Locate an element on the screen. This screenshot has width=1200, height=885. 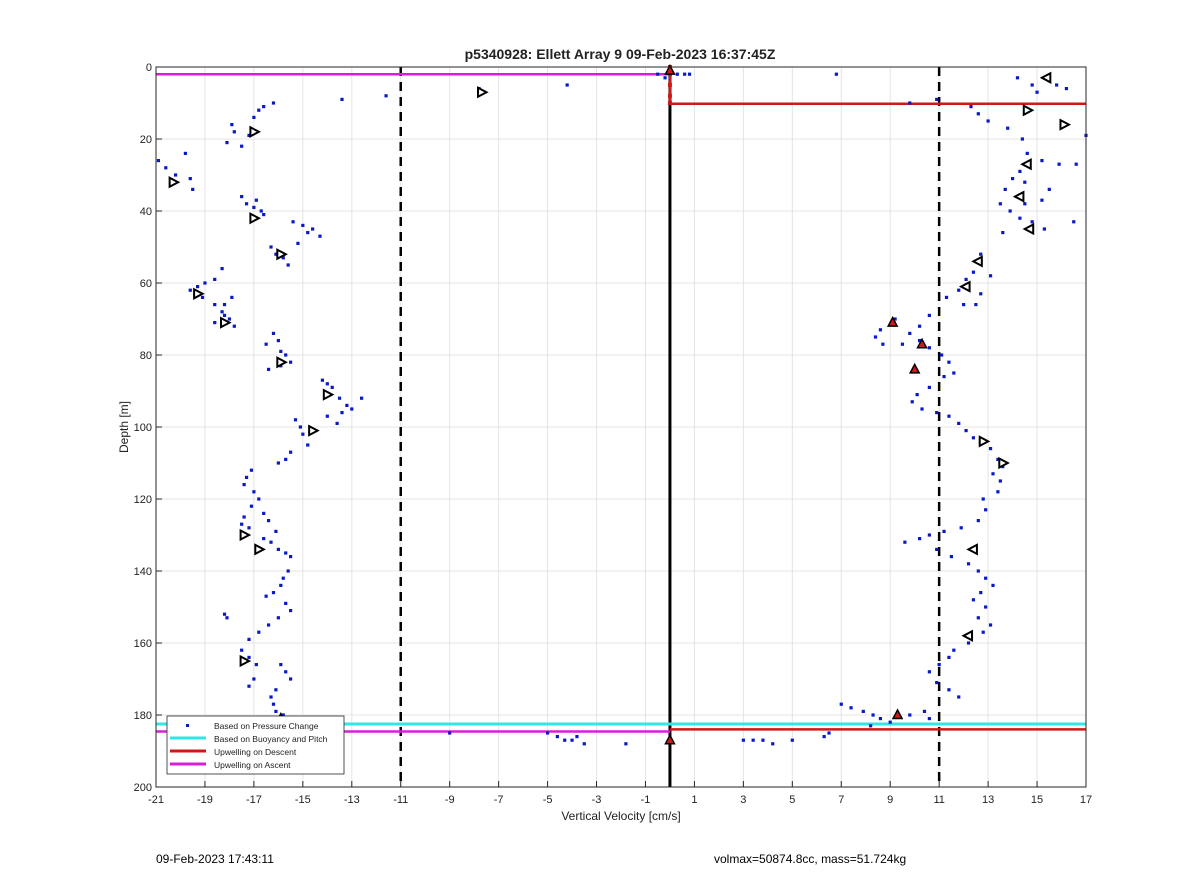
y-tick-label-1: 20 is located at coordinates (146, 140).